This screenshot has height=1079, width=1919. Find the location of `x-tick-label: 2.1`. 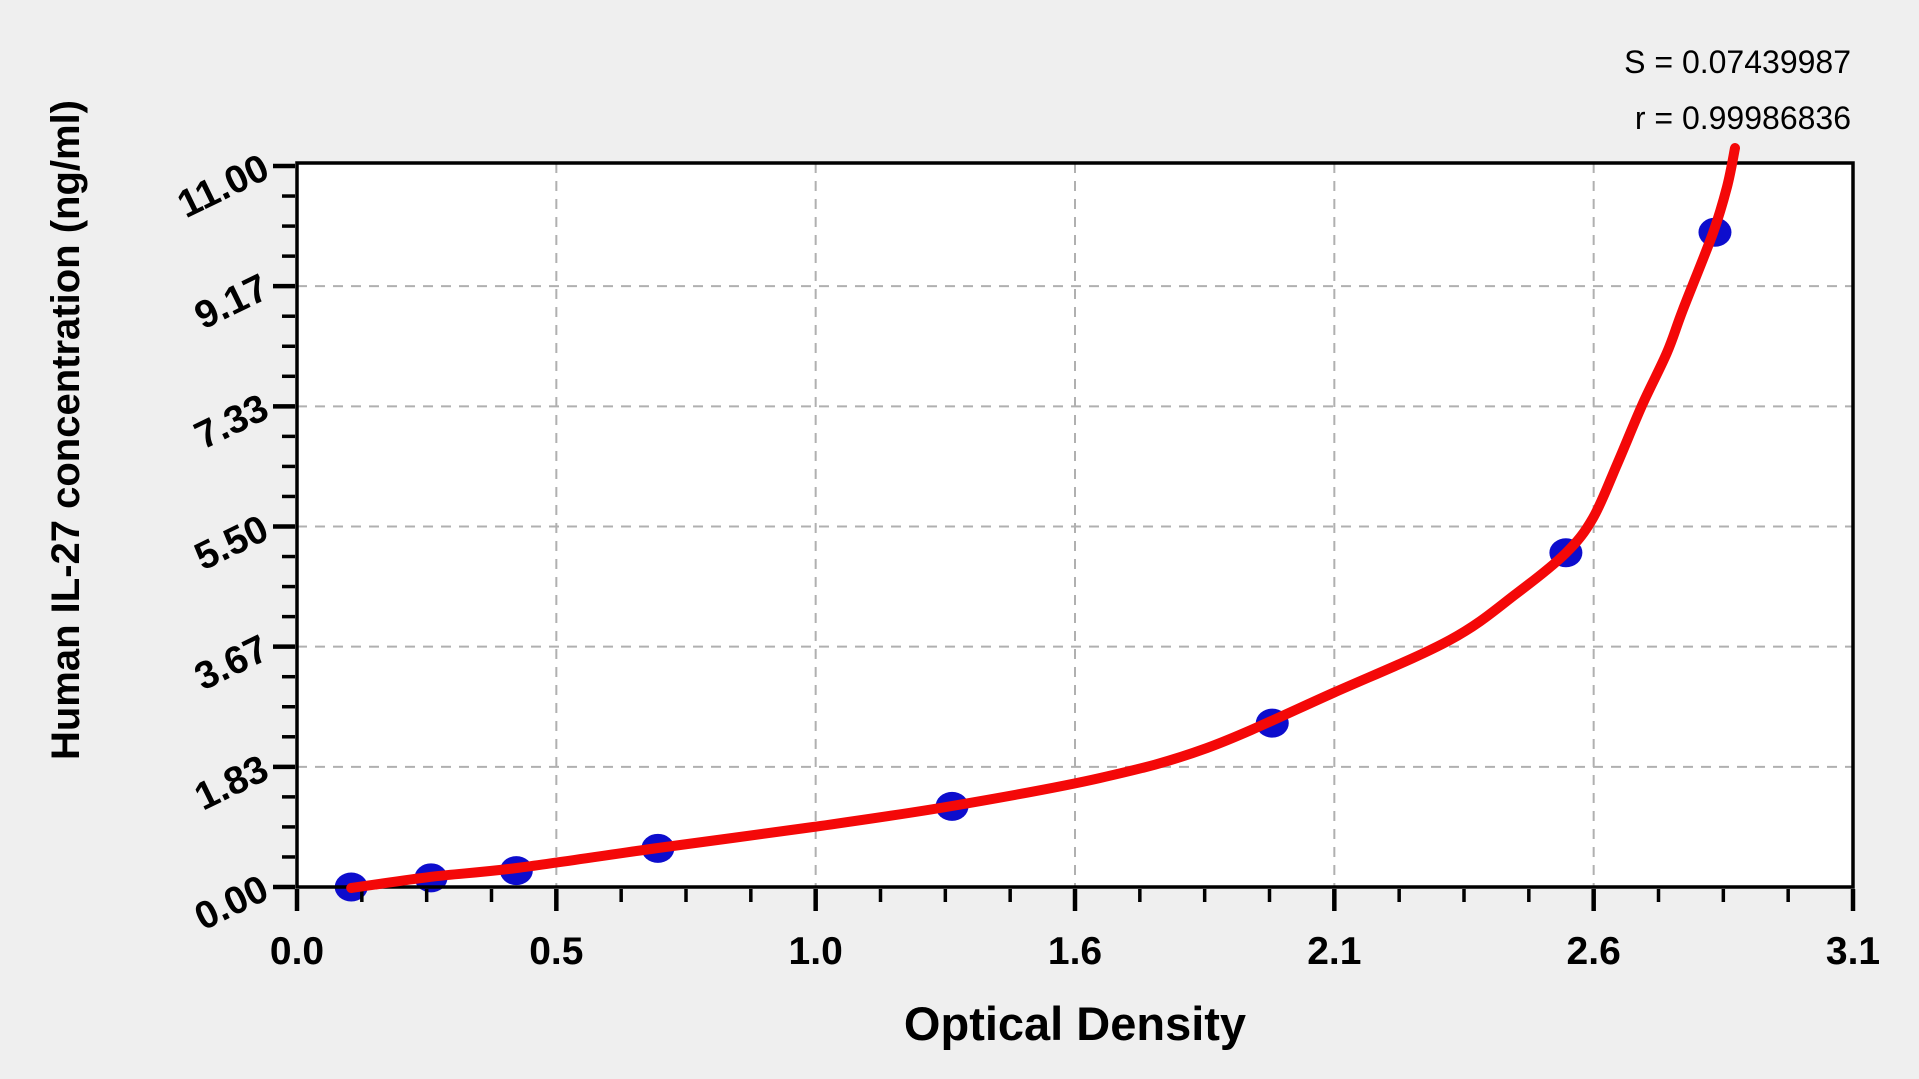

x-tick-label: 2.1 is located at coordinates (1334, 951).